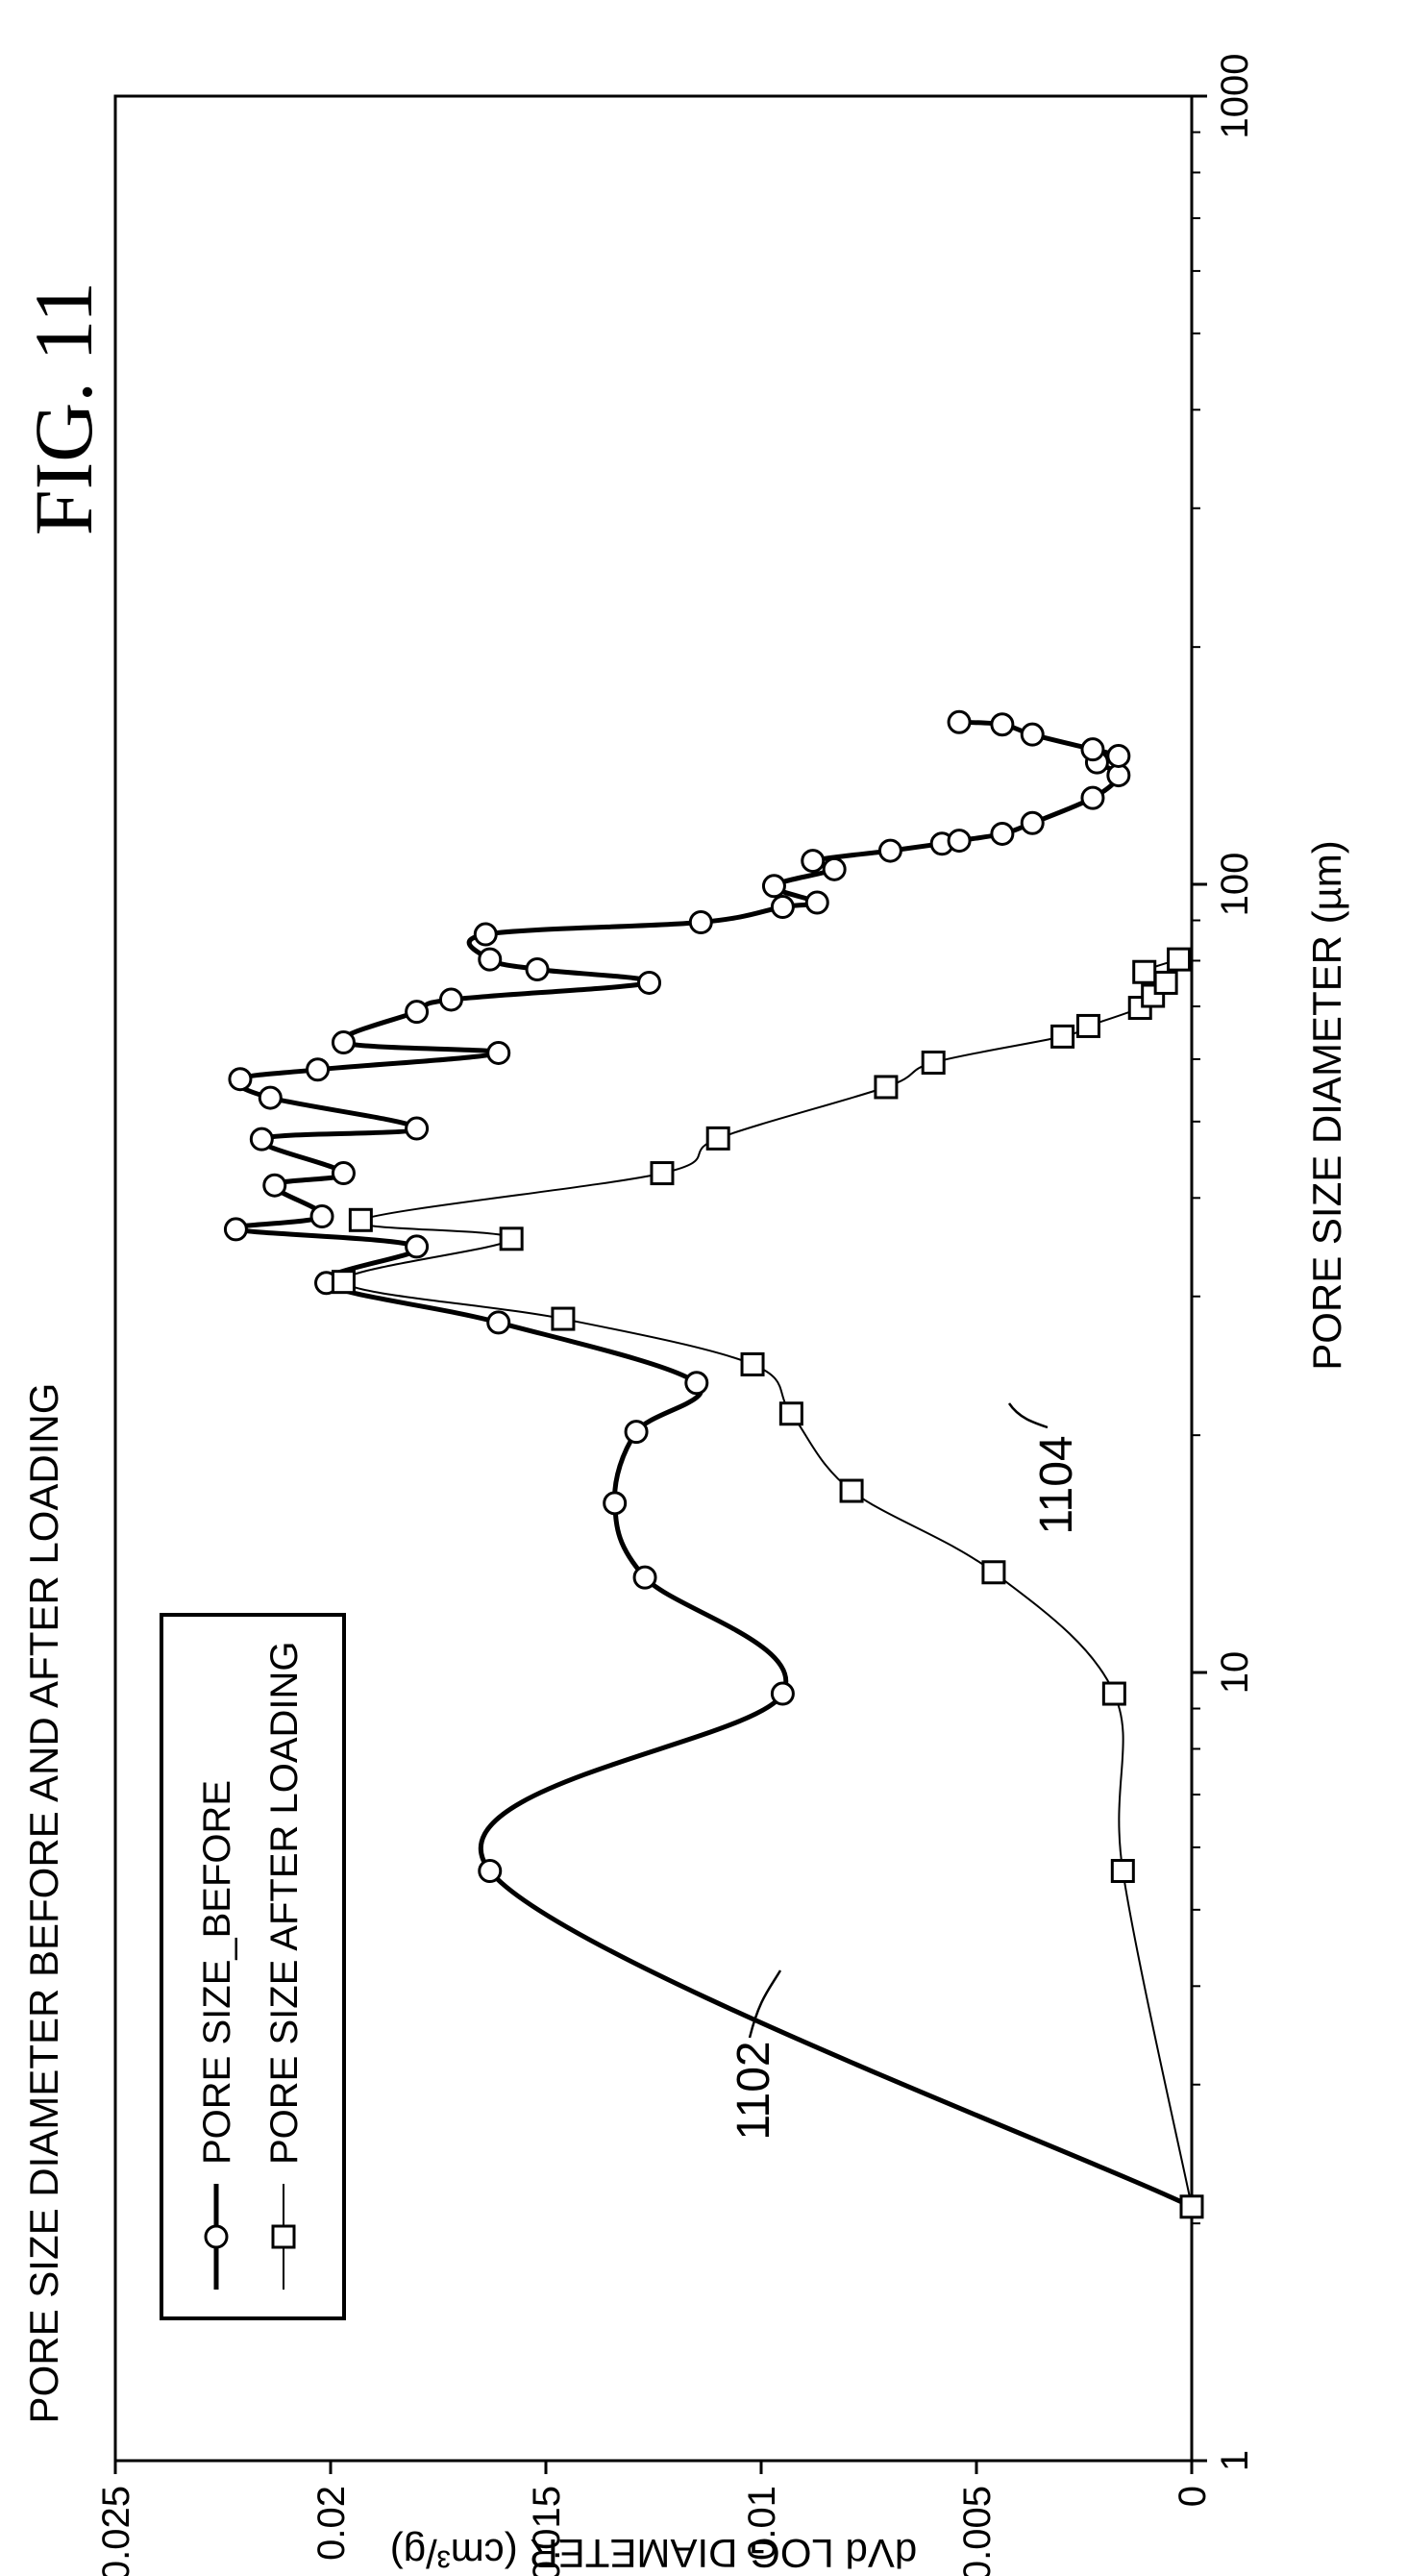  What do you see at coordinates (1235, 97) in the screenshot?
I see `x-tick-label: 1000` at bounding box center [1235, 97].